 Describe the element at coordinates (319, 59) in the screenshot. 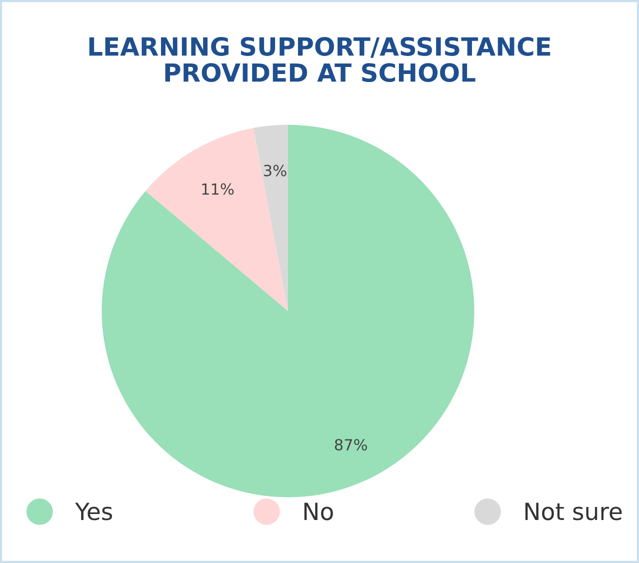

I see `chart-title: LEARNING SUPPORT/ASSISTANCE PROVIDED AT SCHOOL` at that location.